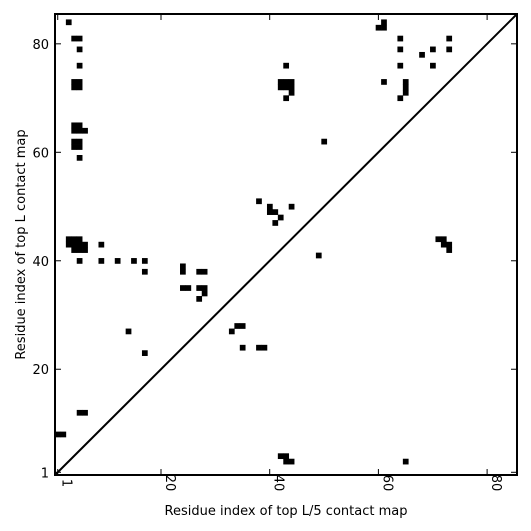 This screenshot has width=531, height=531. Describe the element at coordinates (40, 153) in the screenshot. I see `y-tick-label: 60` at that location.